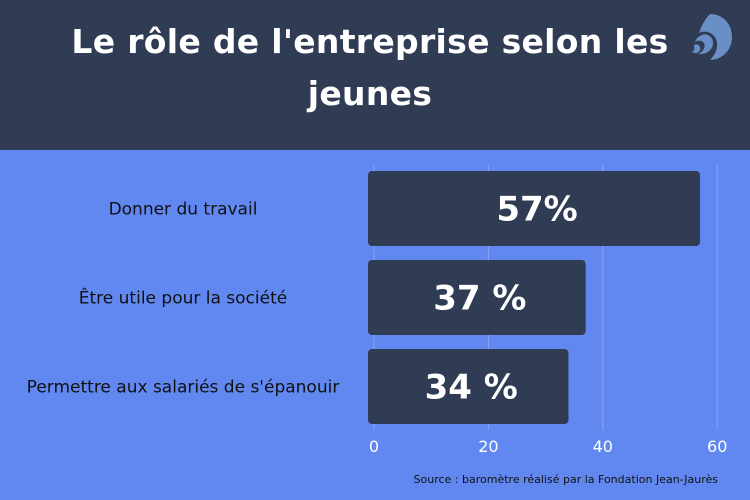  I want to click on category-label: Être utile pour la société, so click(183, 298).